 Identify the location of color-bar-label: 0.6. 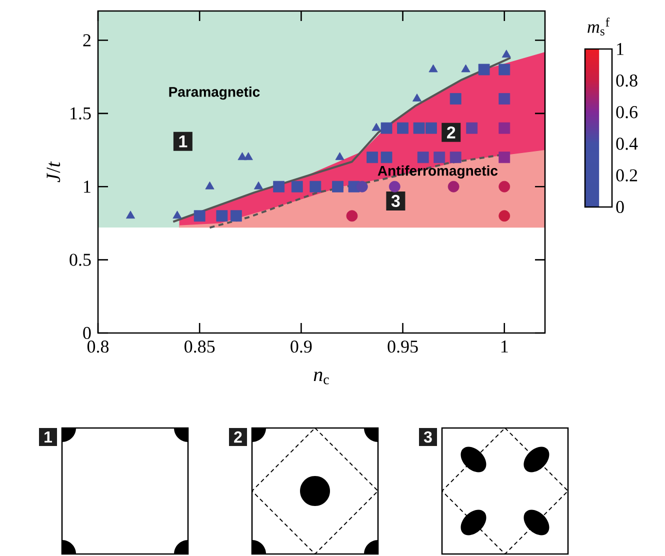
(627, 112).